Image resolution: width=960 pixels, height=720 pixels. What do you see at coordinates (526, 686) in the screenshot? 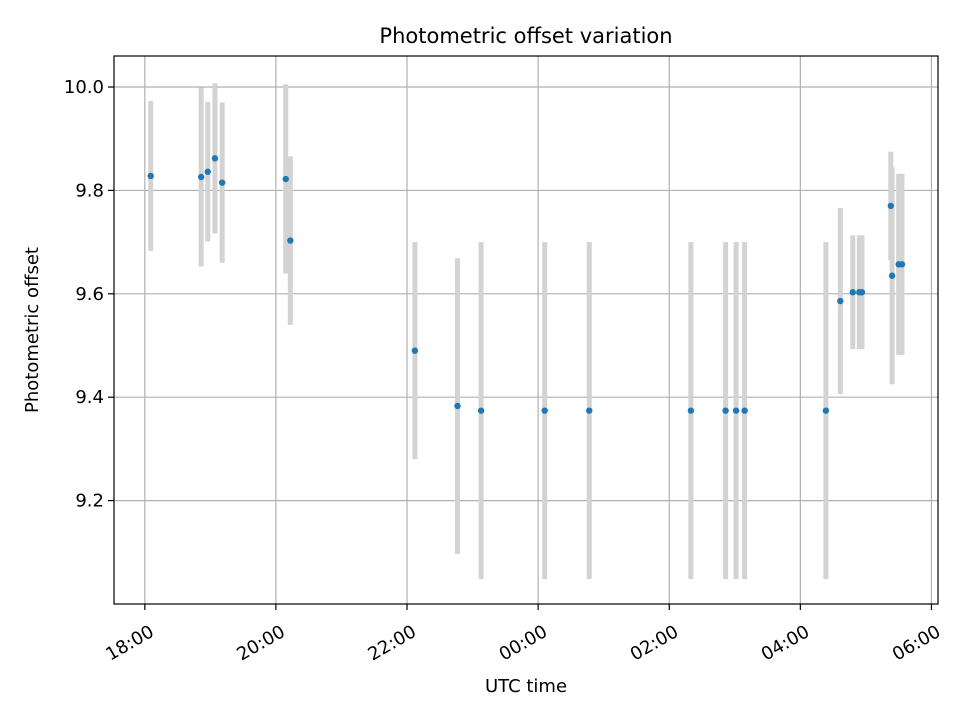
I see `x-axis-label: UTC time` at bounding box center [526, 686].